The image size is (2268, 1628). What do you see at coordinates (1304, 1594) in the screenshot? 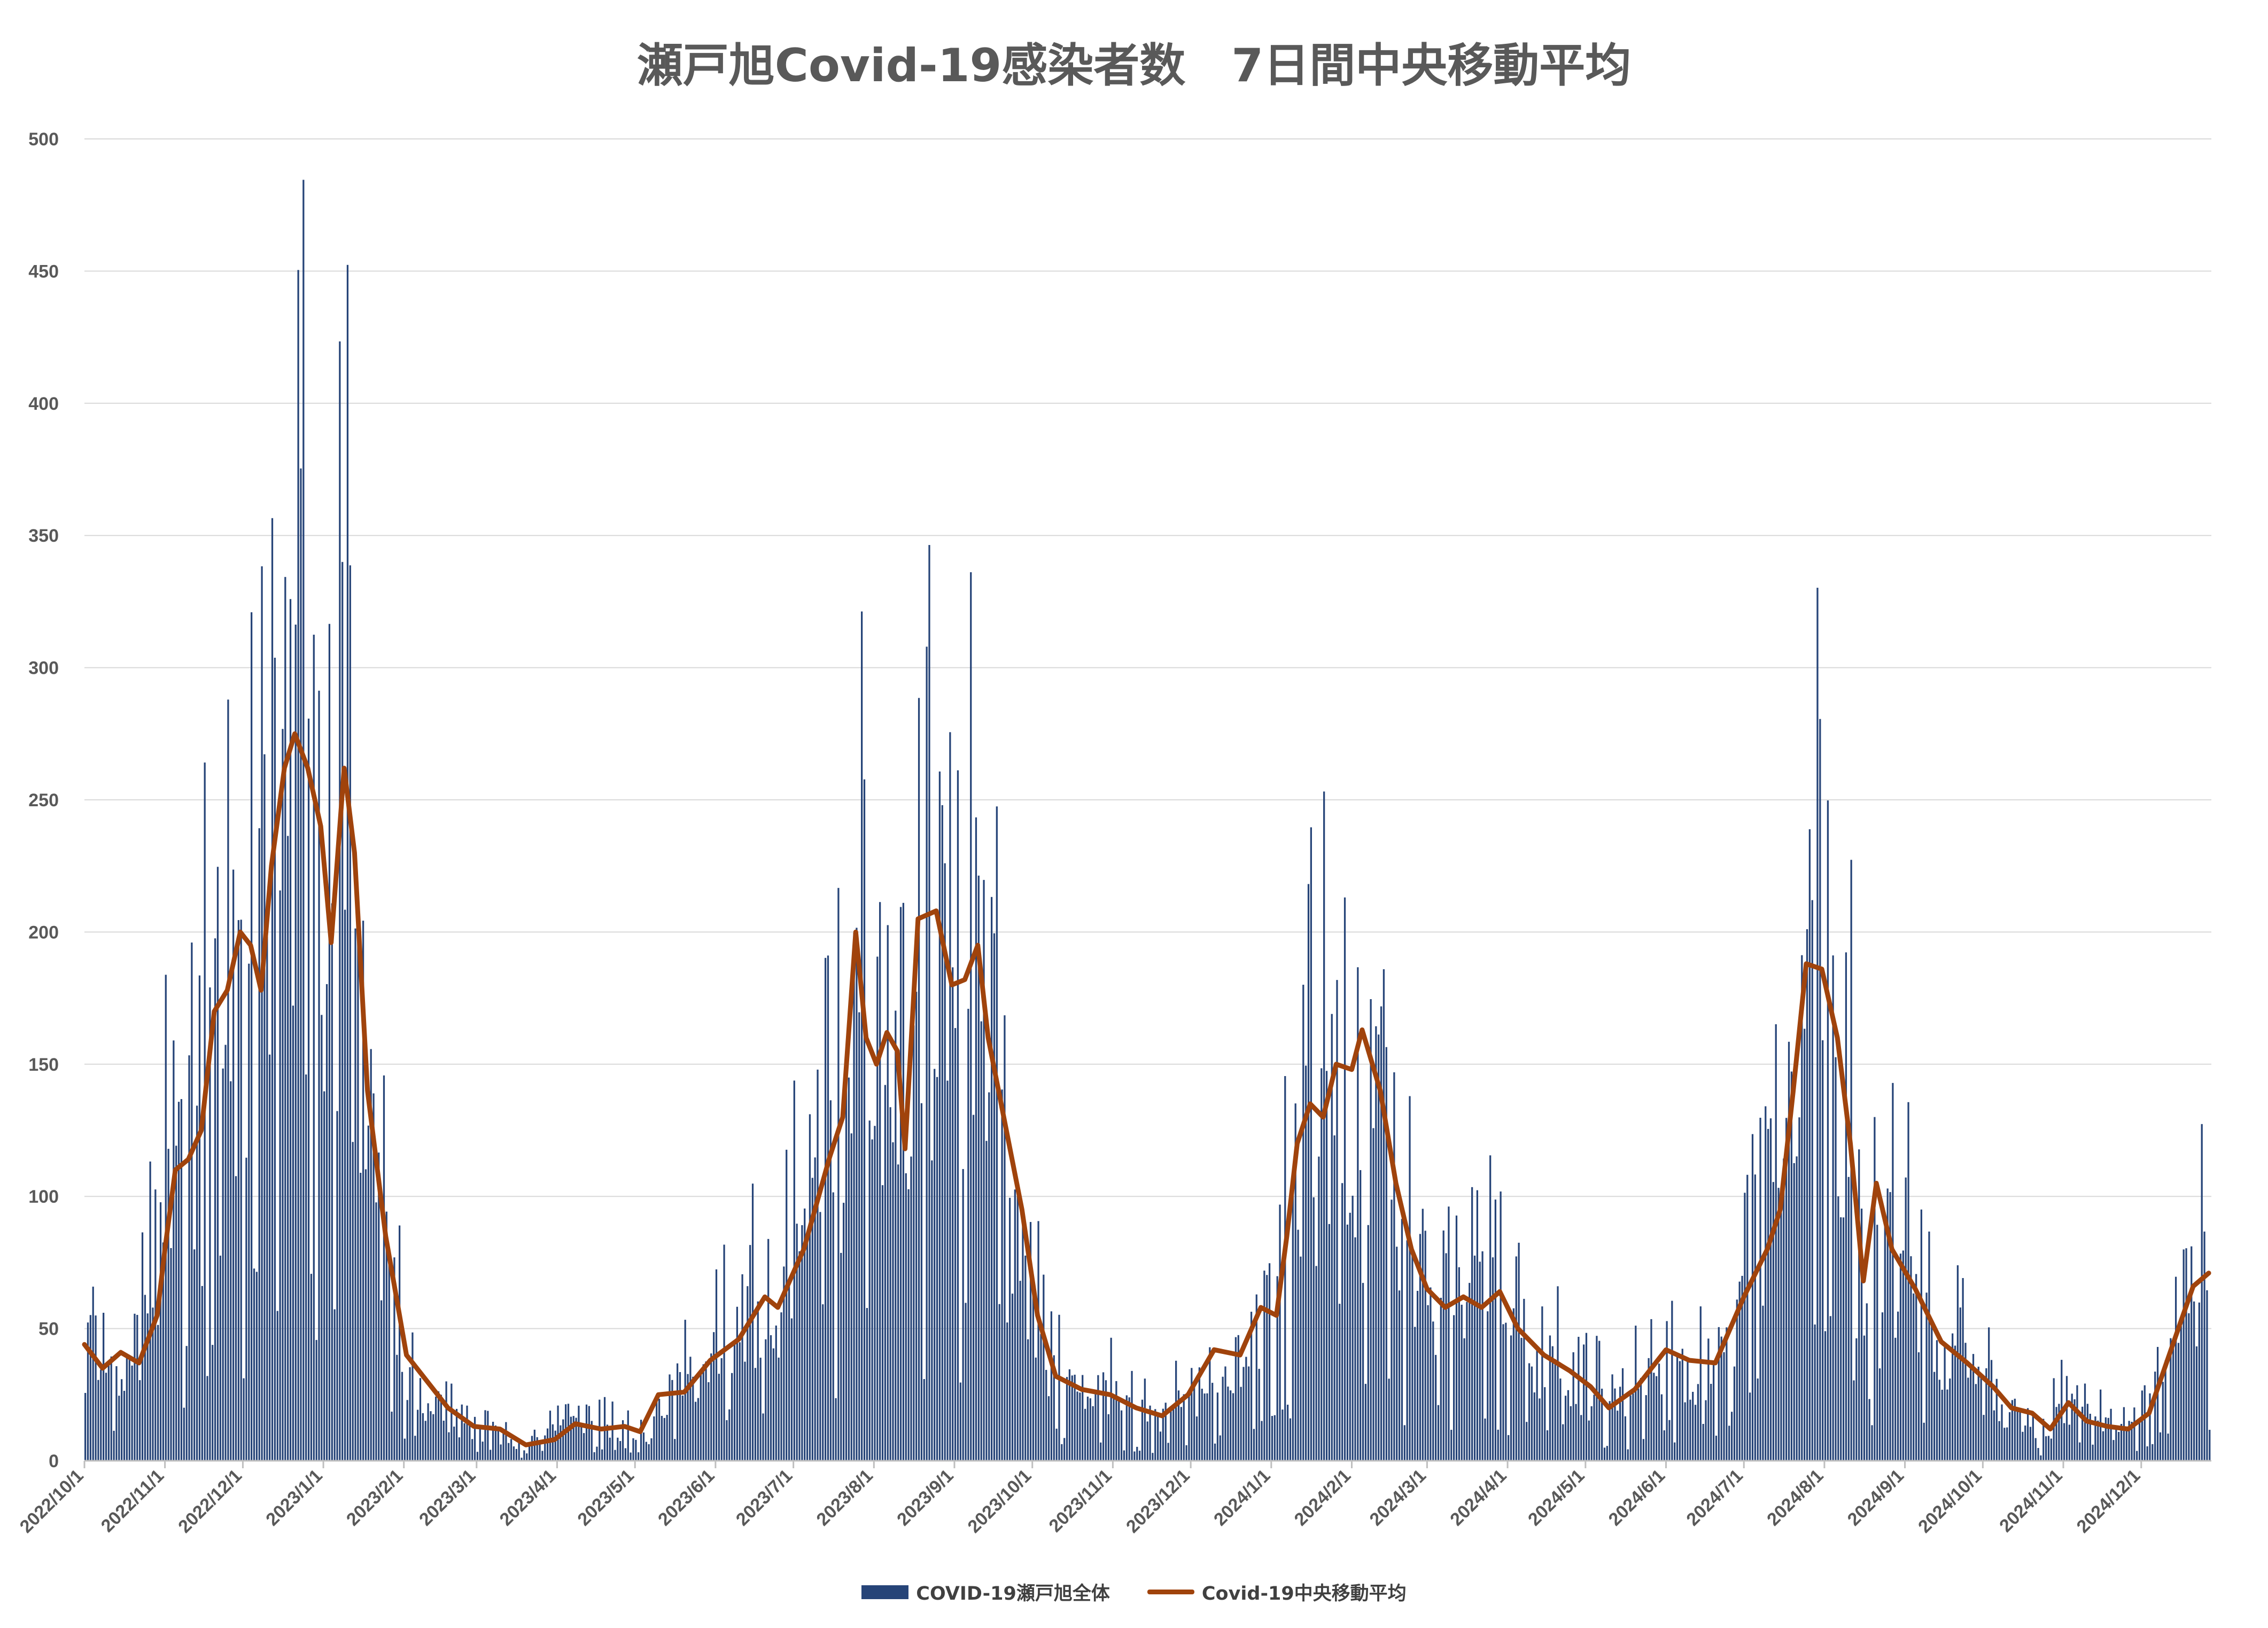
I see `legend-label-line: Covid-19中央移動平均` at bounding box center [1304, 1594].